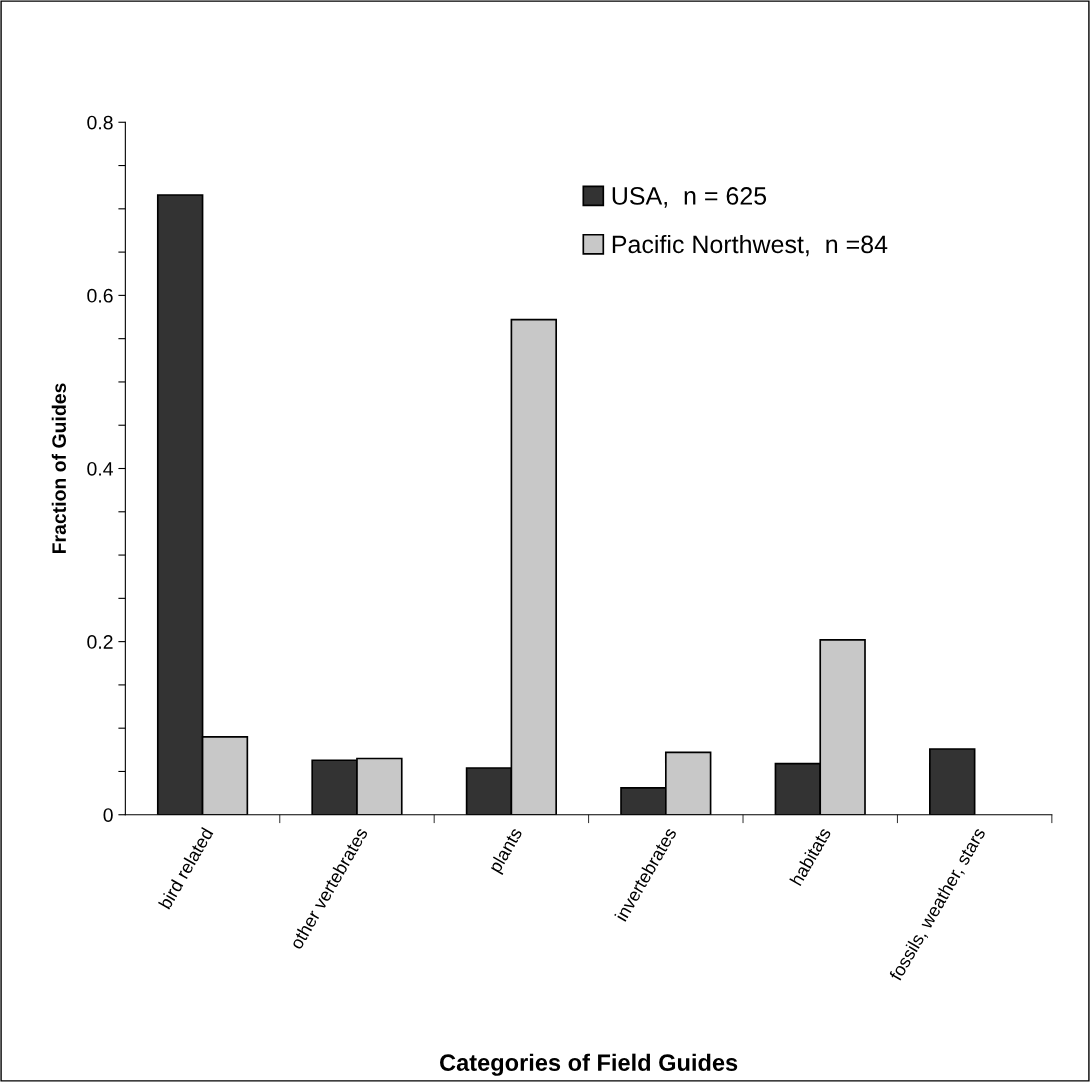 The width and height of the screenshot is (1090, 1082). I want to click on y-tick-label: 0, so click(108, 815).